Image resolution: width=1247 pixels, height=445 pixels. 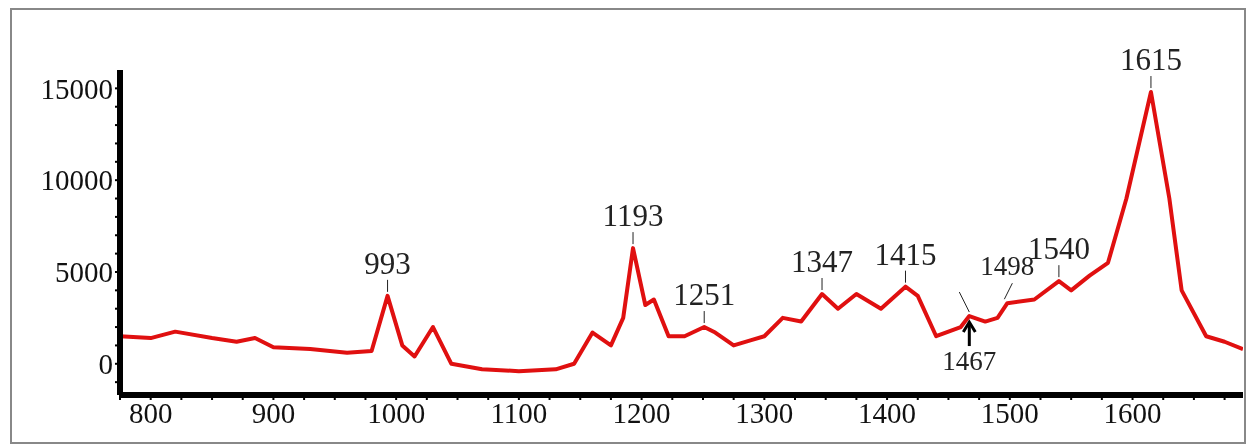 What do you see at coordinates (764, 412) in the screenshot?
I see `x-tick-label: 1300` at bounding box center [764, 412].